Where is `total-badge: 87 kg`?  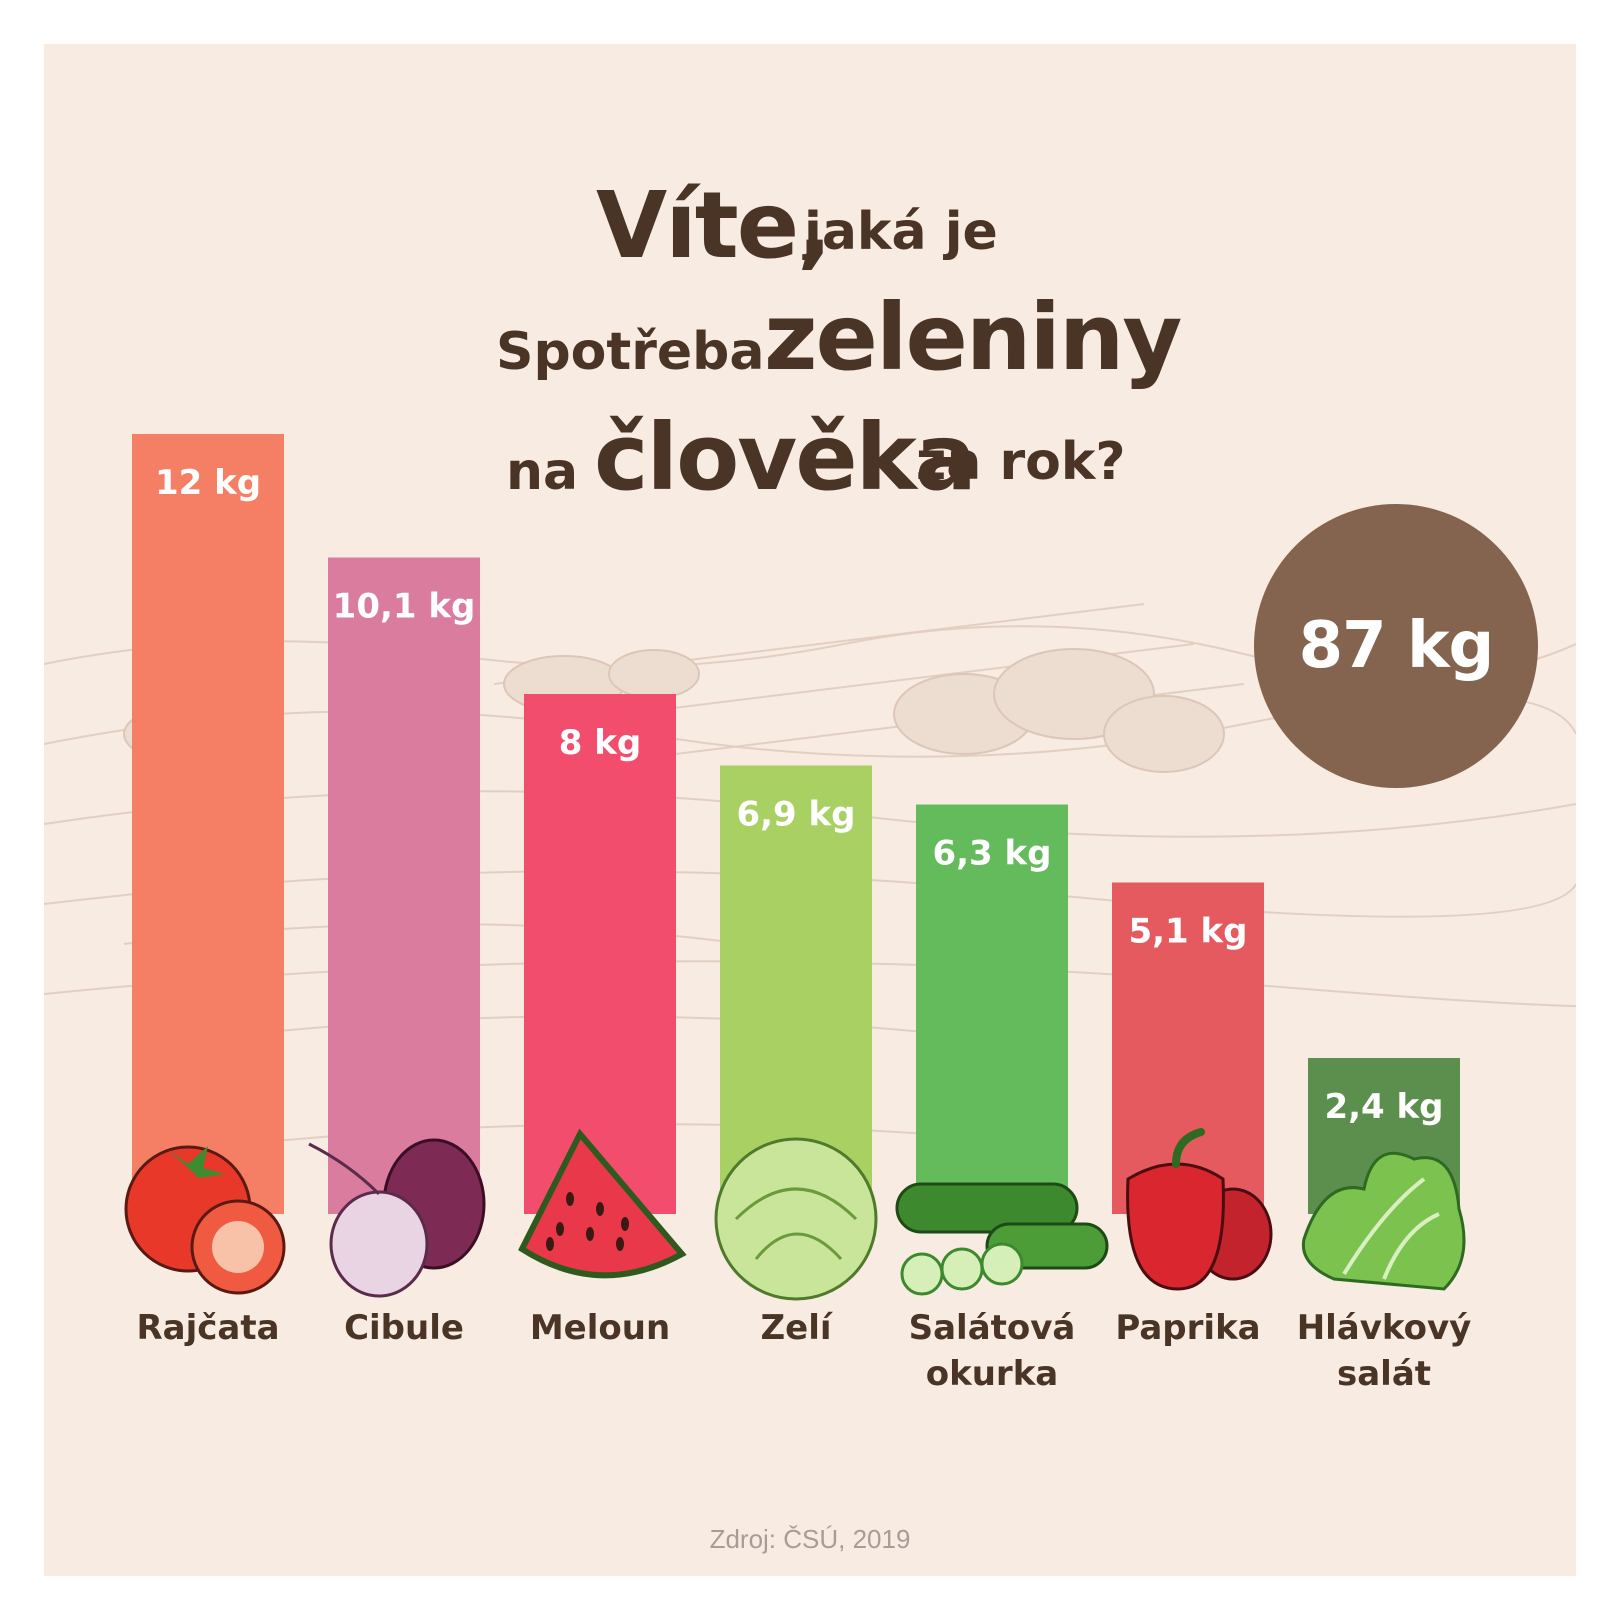 total-badge: 87 kg is located at coordinates (1396, 646).